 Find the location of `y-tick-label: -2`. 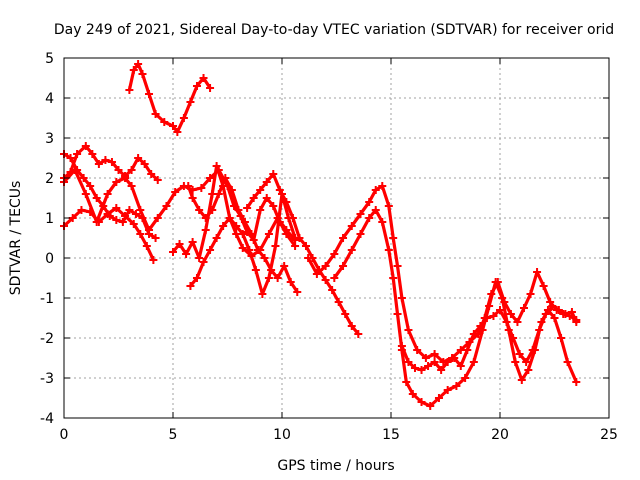

y-tick-label: -2 is located at coordinates (47, 339).